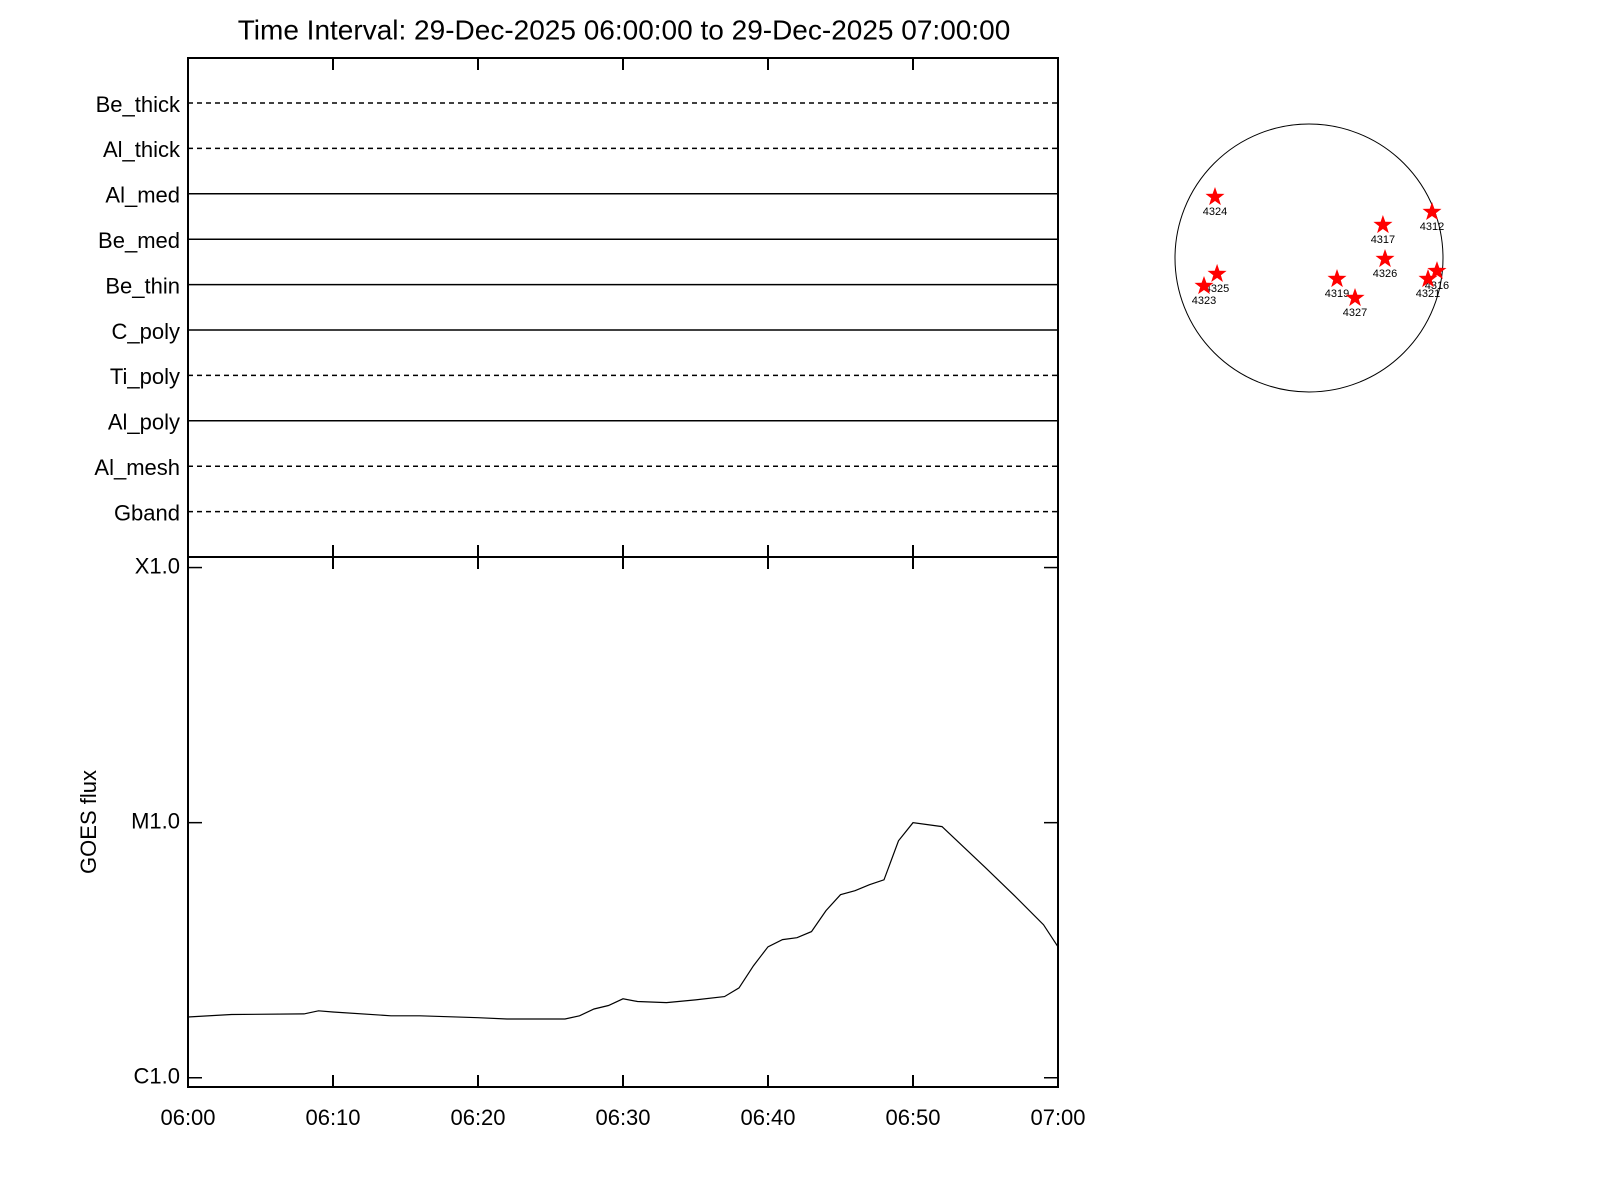 This screenshot has width=1600, height=1200. What do you see at coordinates (1217, 289) in the screenshot?
I see `region-label: 4325` at bounding box center [1217, 289].